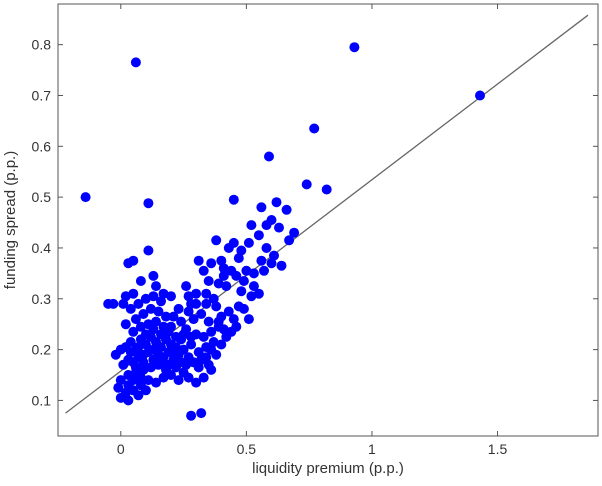 Image resolution: width=602 pixels, height=486 pixels. I want to click on x-tick-label: 0, so click(121, 449).